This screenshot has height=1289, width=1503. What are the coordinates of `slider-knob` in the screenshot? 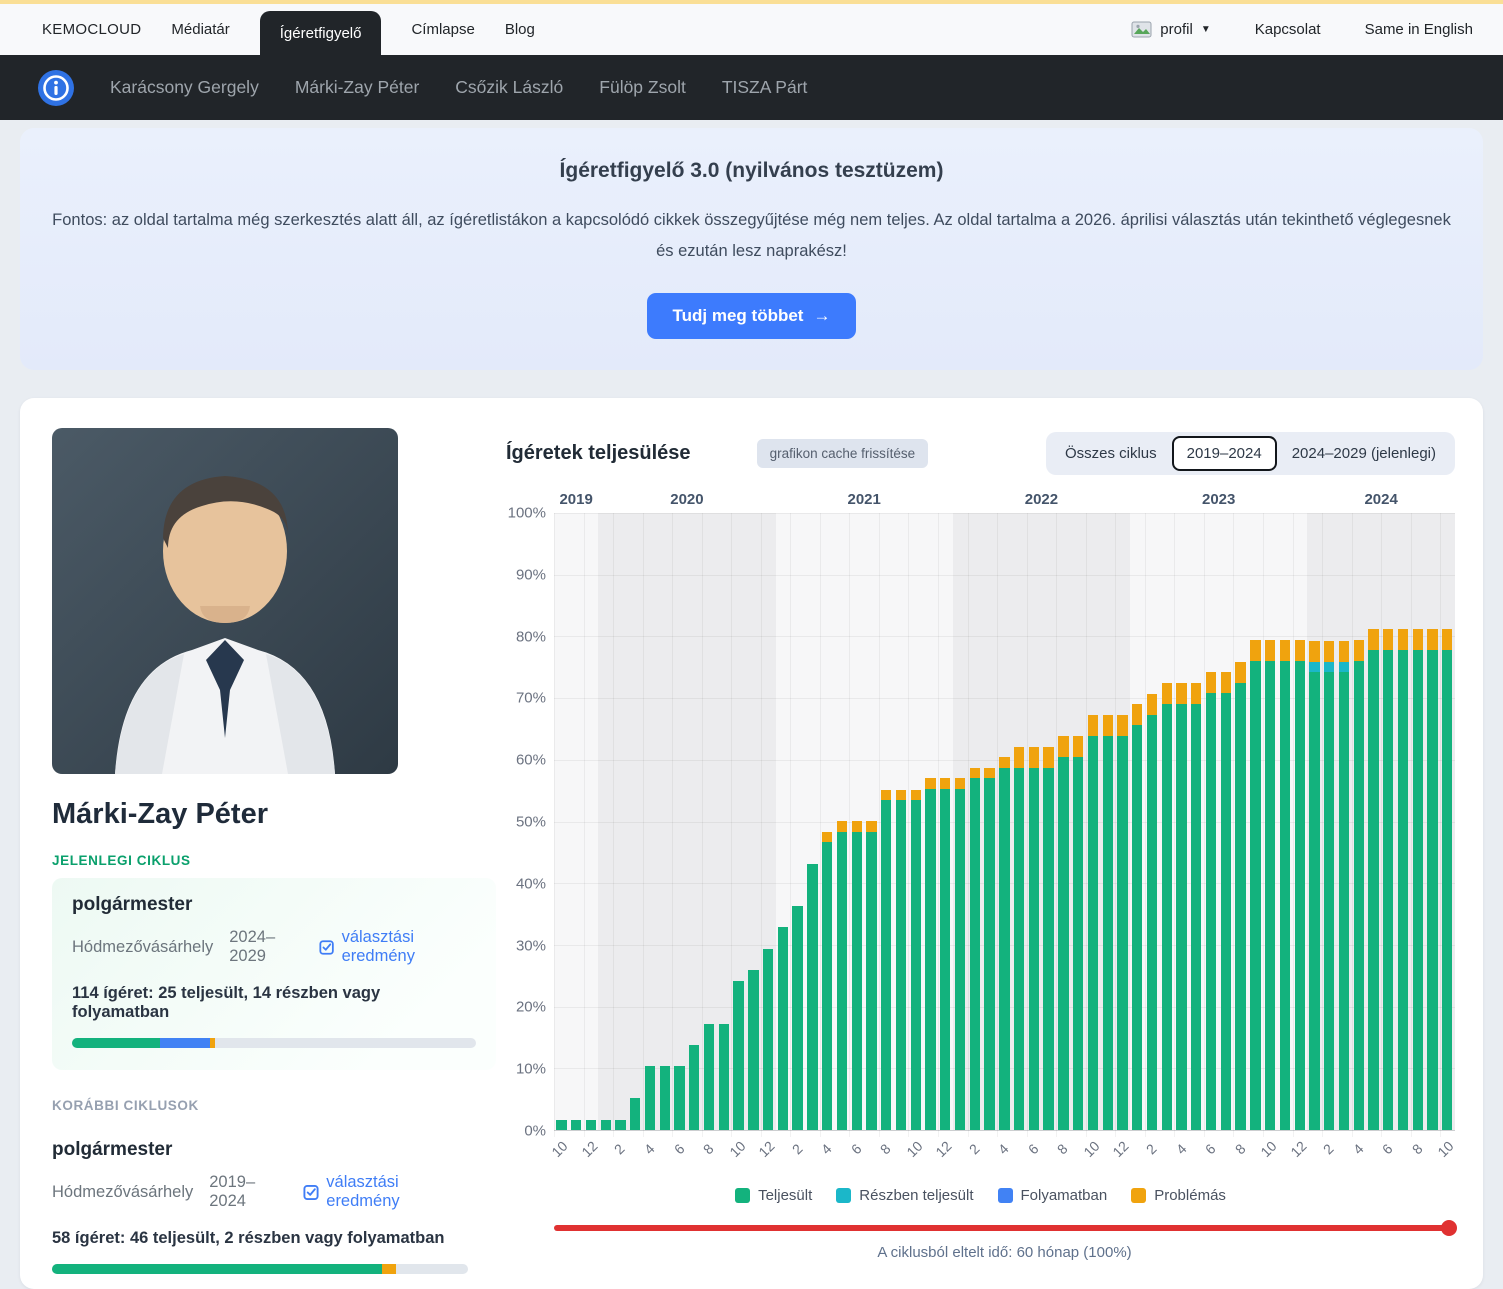 It's located at (1449, 1228).